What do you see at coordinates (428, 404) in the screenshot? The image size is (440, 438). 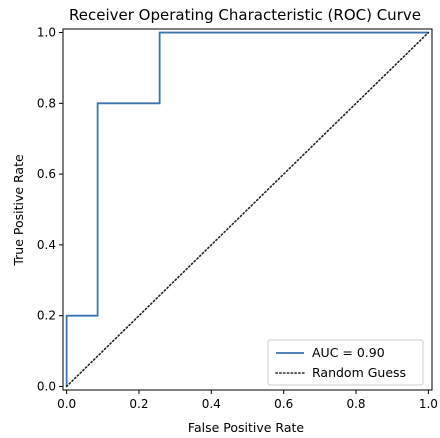 I see `x-tick-label: 1.0` at bounding box center [428, 404].